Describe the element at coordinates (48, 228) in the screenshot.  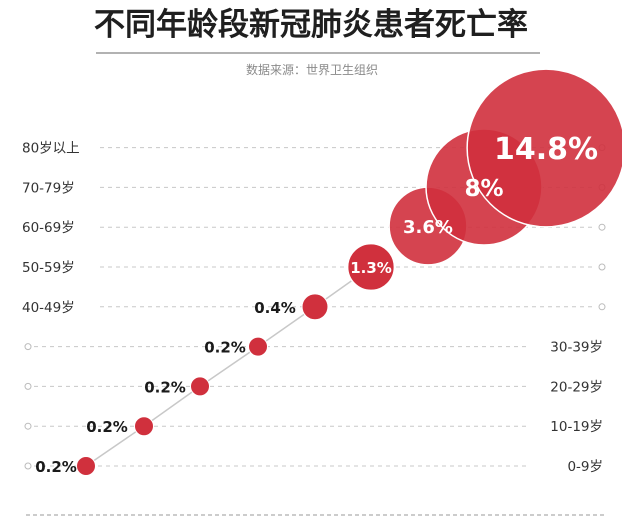
I see `category-label: 60-69岁` at that location.